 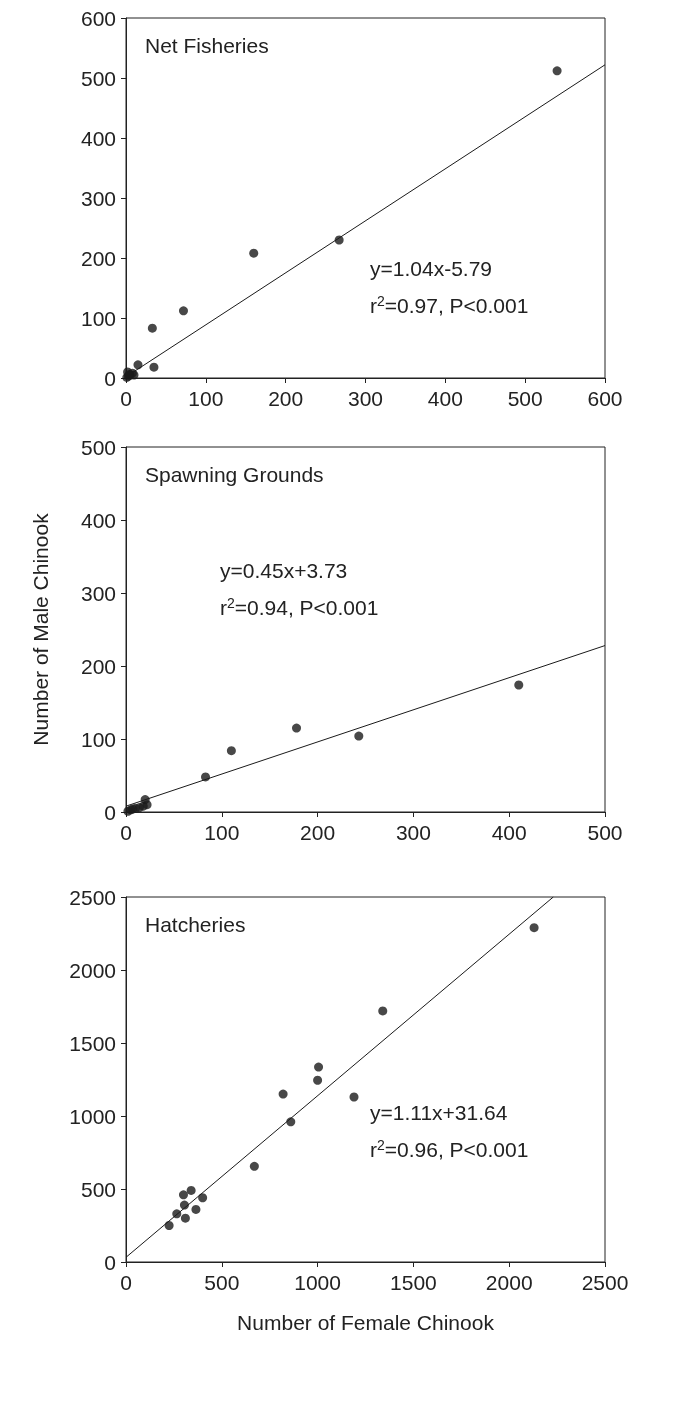 I want to click on x-tick-label: 2500, so click(x=605, y=1282).